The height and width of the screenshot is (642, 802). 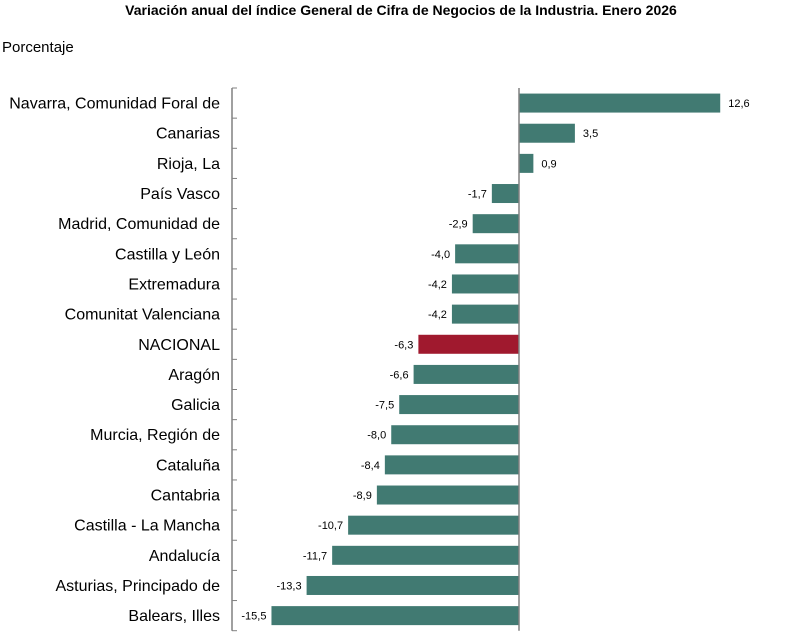 I want to click on data-label: -8,0, so click(x=376, y=436).